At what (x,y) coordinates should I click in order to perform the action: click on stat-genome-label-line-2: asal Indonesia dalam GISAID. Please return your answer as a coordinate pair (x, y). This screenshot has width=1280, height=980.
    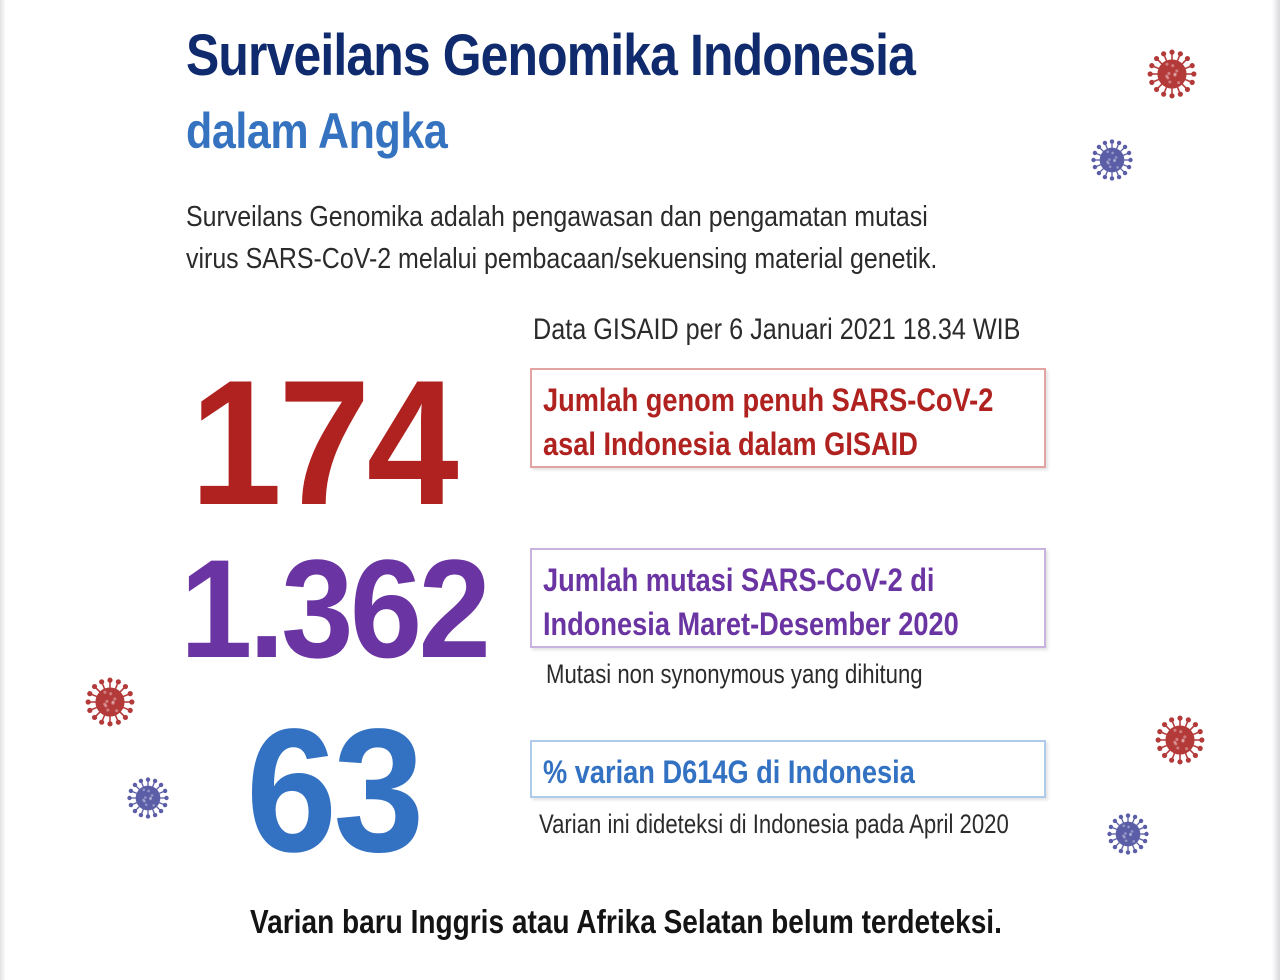
    Looking at the image, I should click on (730, 444).